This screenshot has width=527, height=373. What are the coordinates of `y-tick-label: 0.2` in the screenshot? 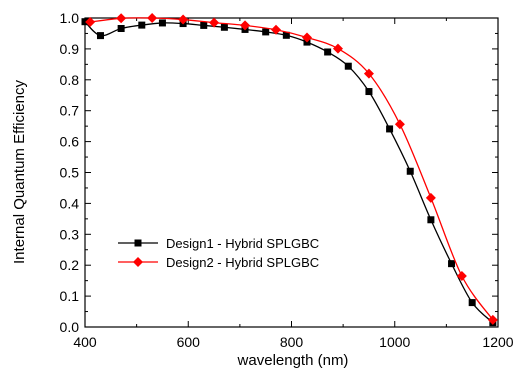 It's located at (70, 265).